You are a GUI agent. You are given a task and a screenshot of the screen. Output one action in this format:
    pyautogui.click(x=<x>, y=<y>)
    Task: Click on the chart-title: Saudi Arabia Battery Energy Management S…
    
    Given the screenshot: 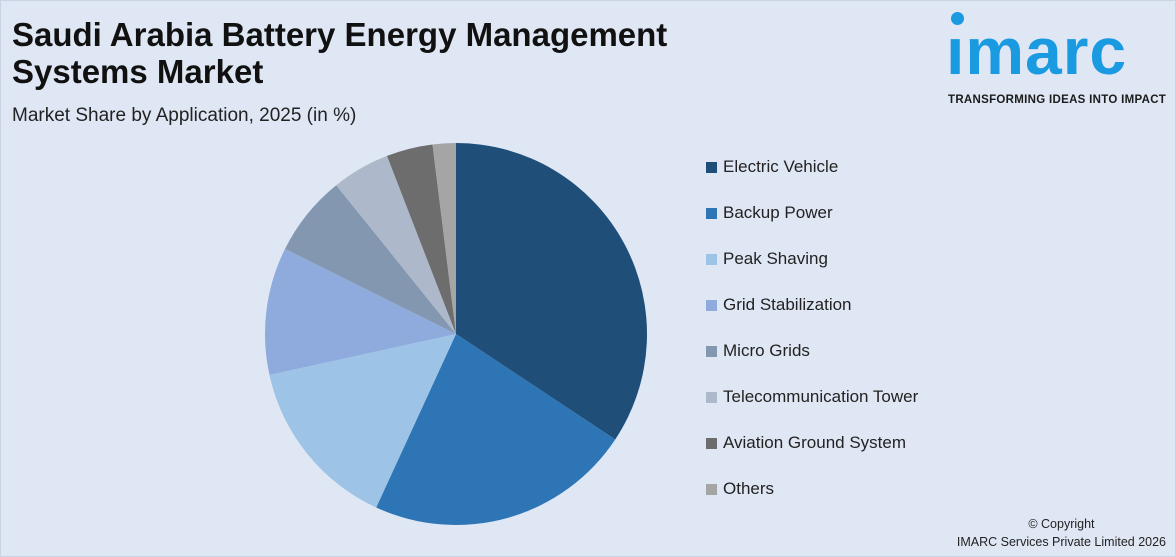 What is the action you would take?
    pyautogui.click(x=392, y=53)
    